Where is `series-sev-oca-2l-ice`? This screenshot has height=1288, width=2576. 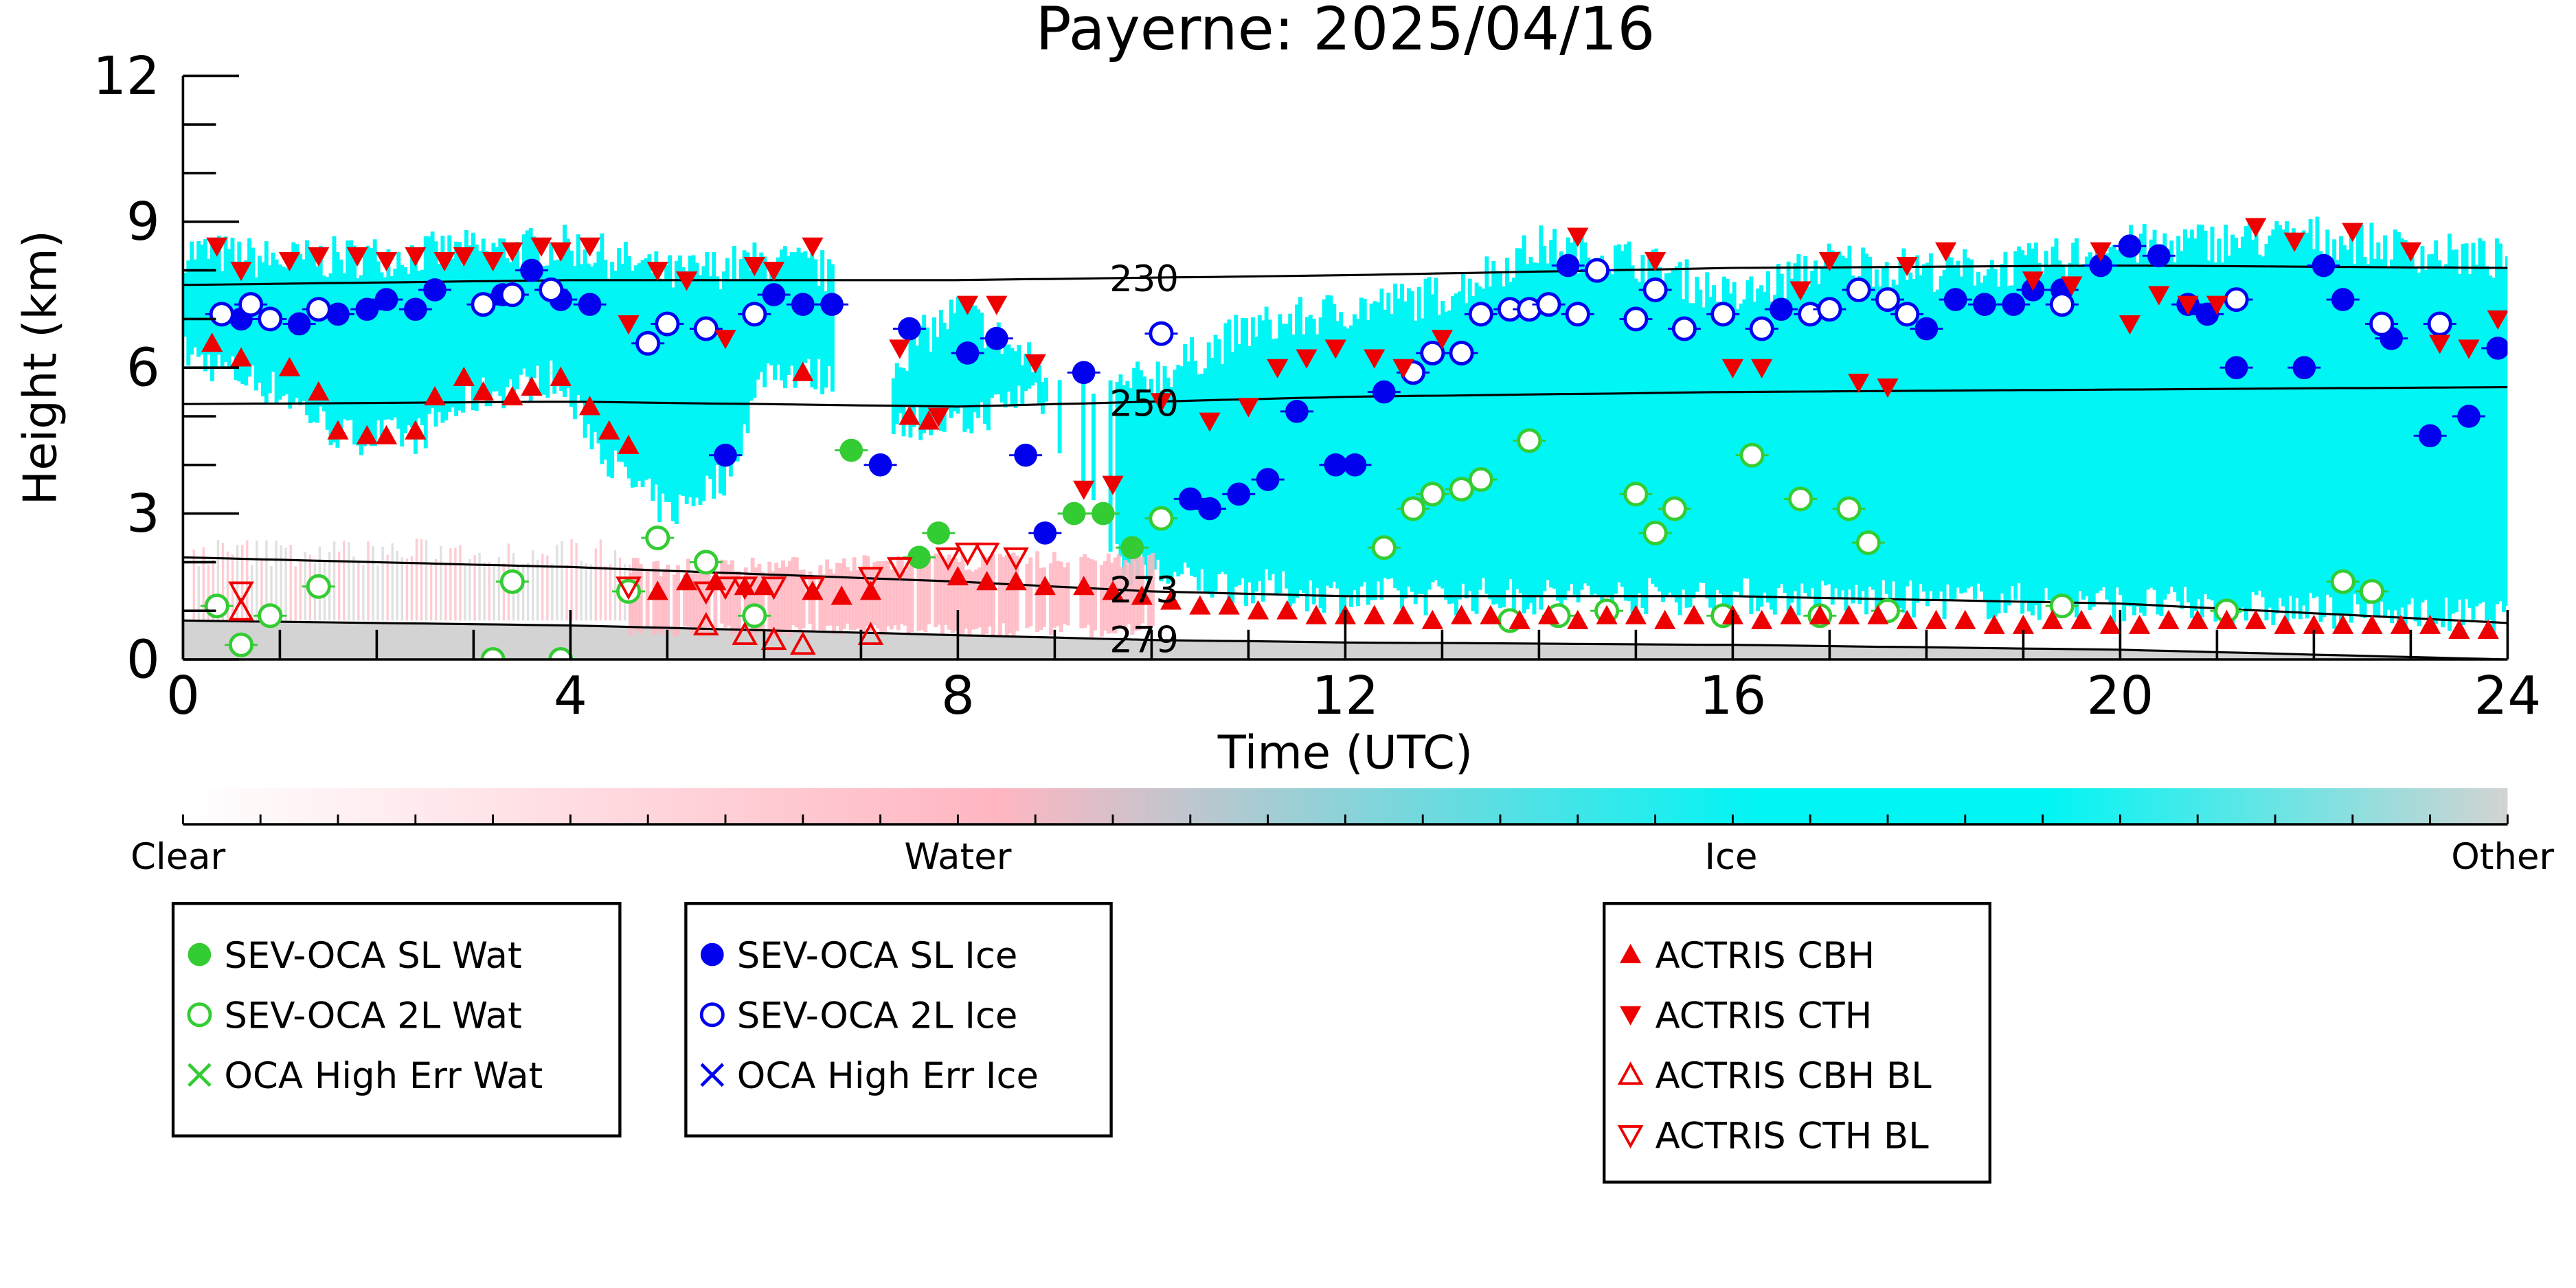 series-sev-oca-2l-ice is located at coordinates (1330, 321).